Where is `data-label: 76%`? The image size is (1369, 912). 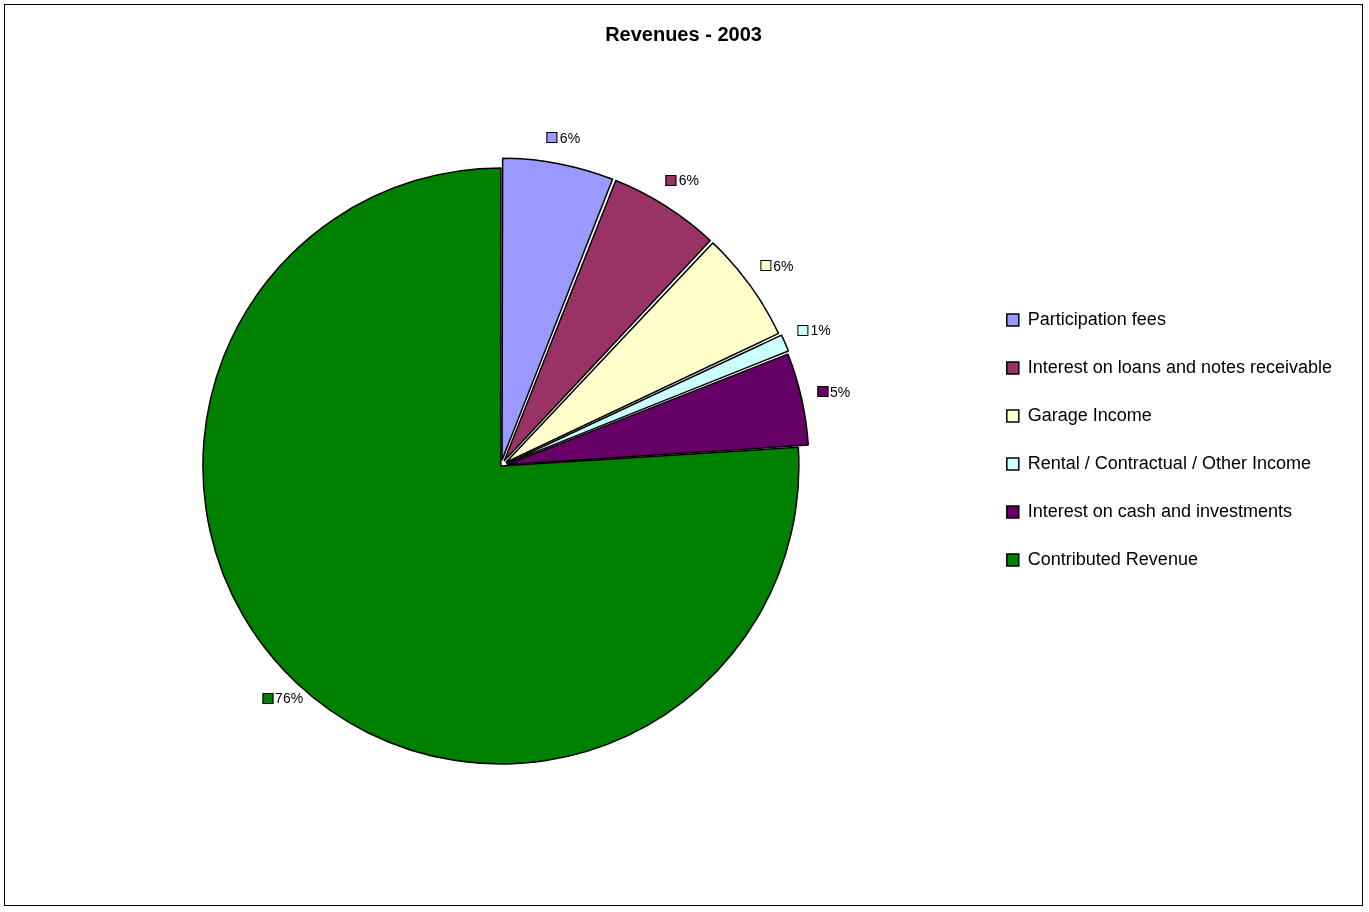 data-label: 76% is located at coordinates (289, 698).